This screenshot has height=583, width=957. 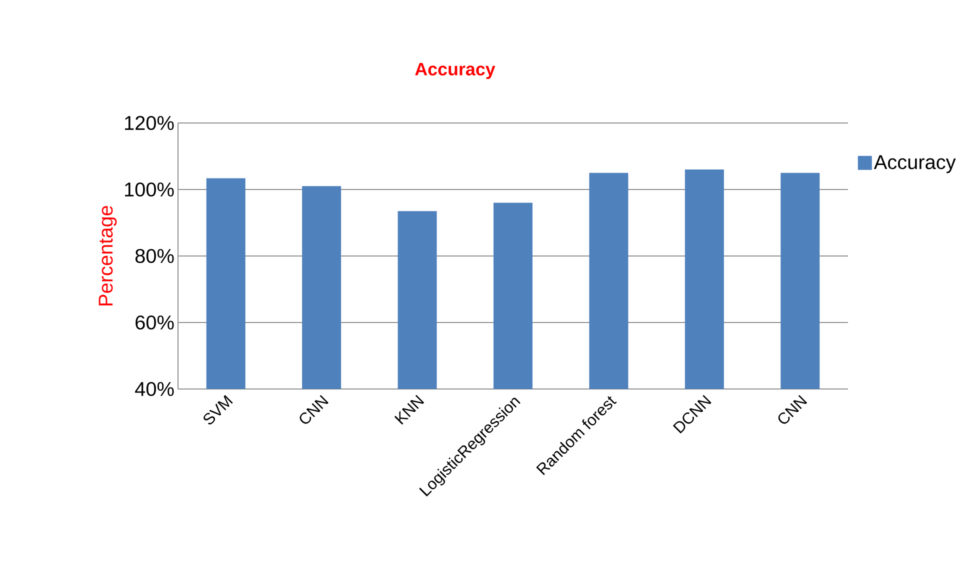 What do you see at coordinates (915, 164) in the screenshot?
I see `legend-label: Accuracy` at bounding box center [915, 164].